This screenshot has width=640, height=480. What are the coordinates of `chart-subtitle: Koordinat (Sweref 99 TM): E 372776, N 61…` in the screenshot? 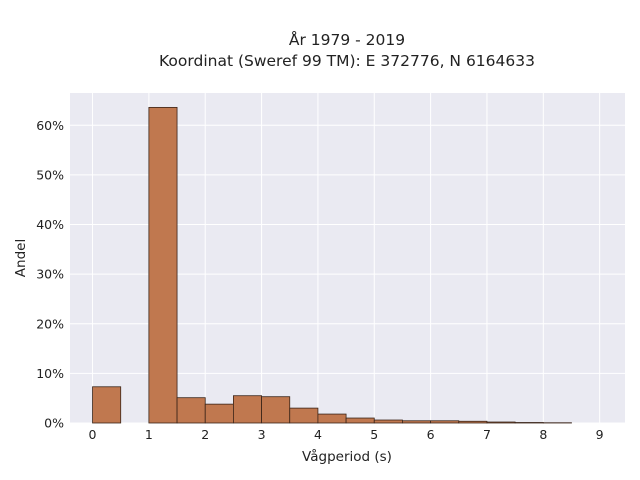 It's located at (347, 61).